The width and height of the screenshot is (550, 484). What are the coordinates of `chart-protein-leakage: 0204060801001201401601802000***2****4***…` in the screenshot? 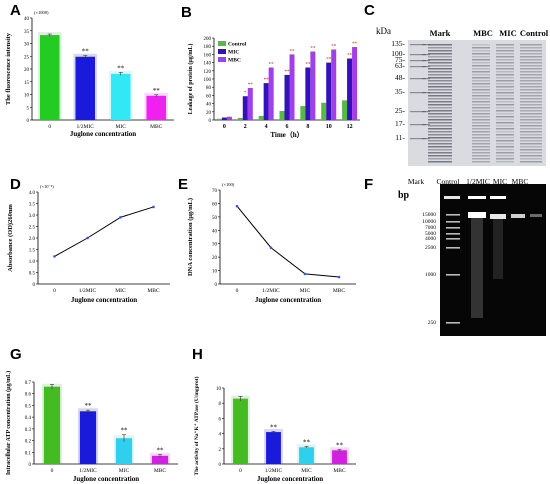 It's located at (273, 88).